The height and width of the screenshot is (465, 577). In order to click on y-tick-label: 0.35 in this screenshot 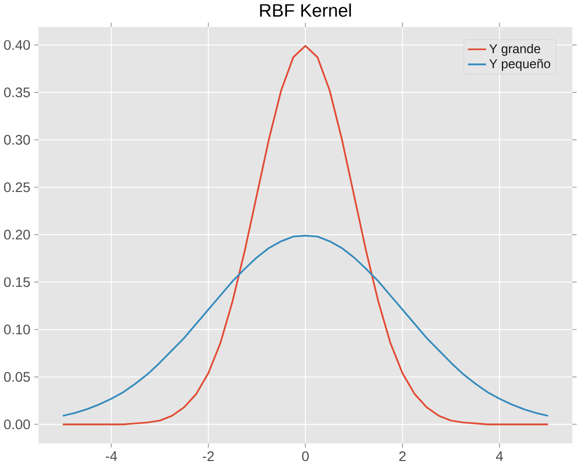, I will do `click(17, 93)`.